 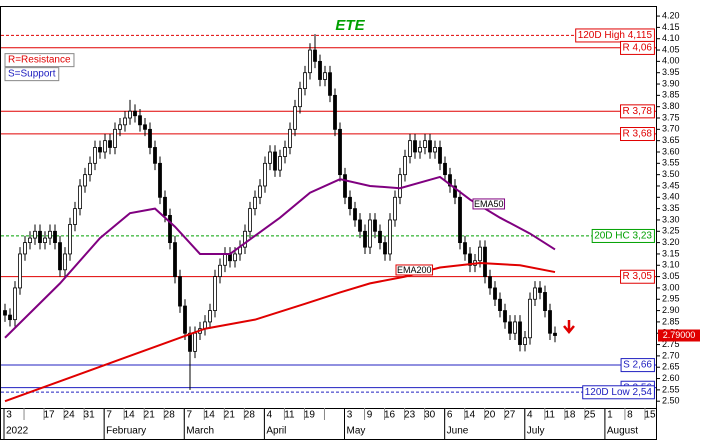 I want to click on y-tick-label: 4.10, so click(x=671, y=38).